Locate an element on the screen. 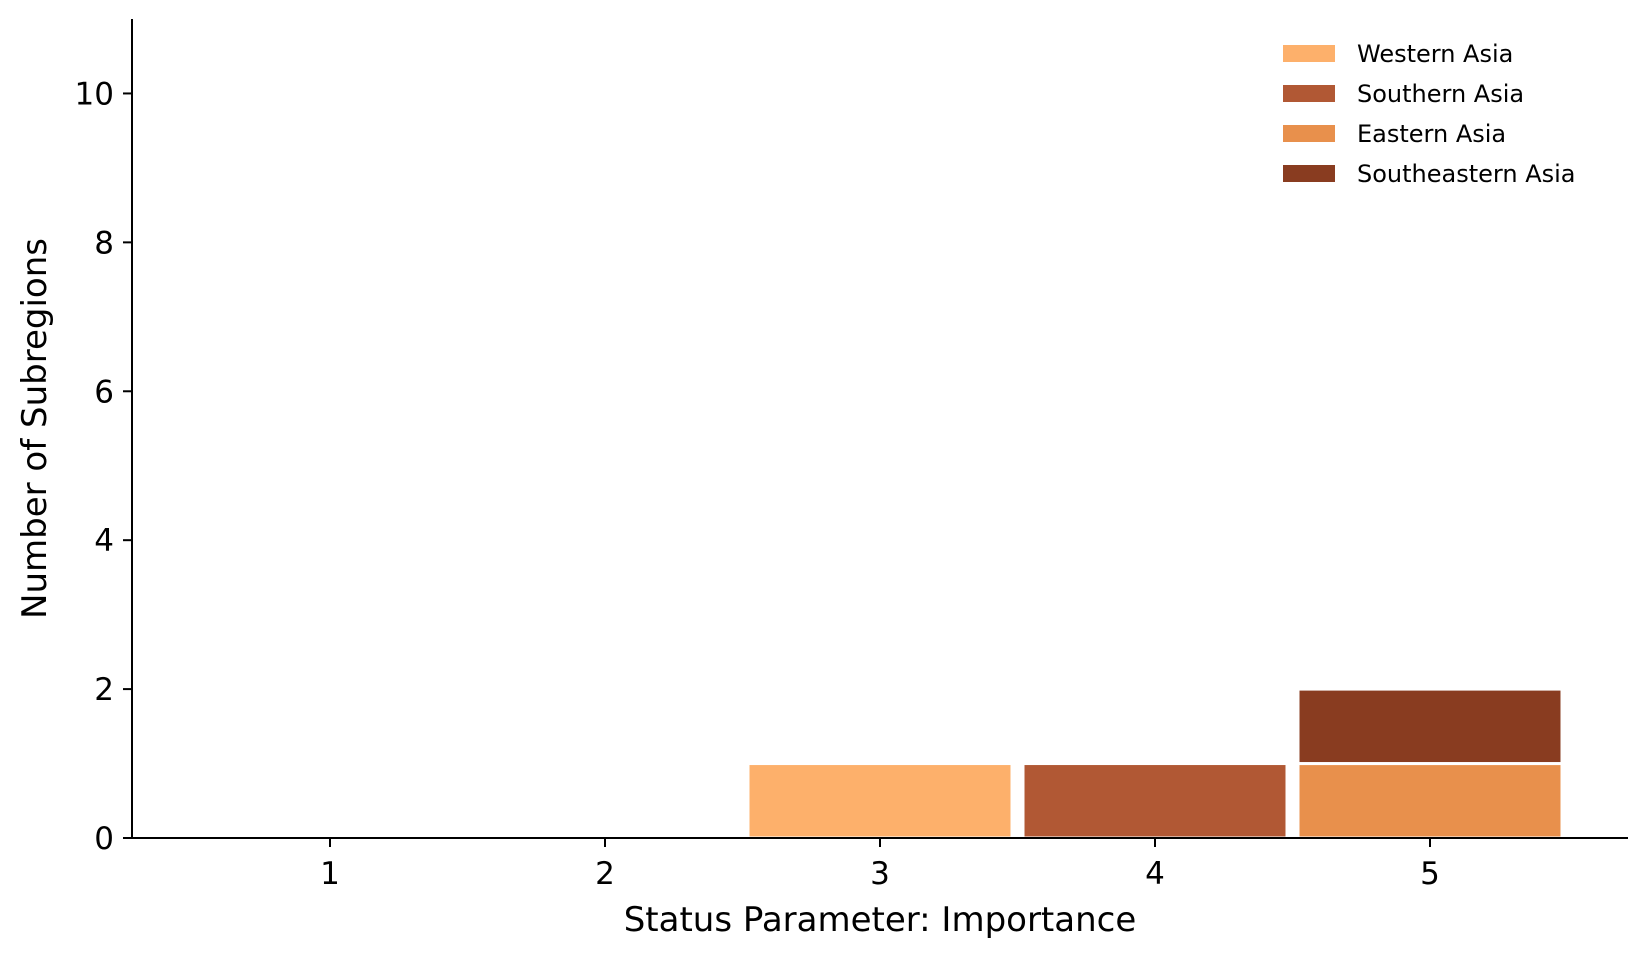  legend-label: Southeastern Asia is located at coordinates (1466, 174).